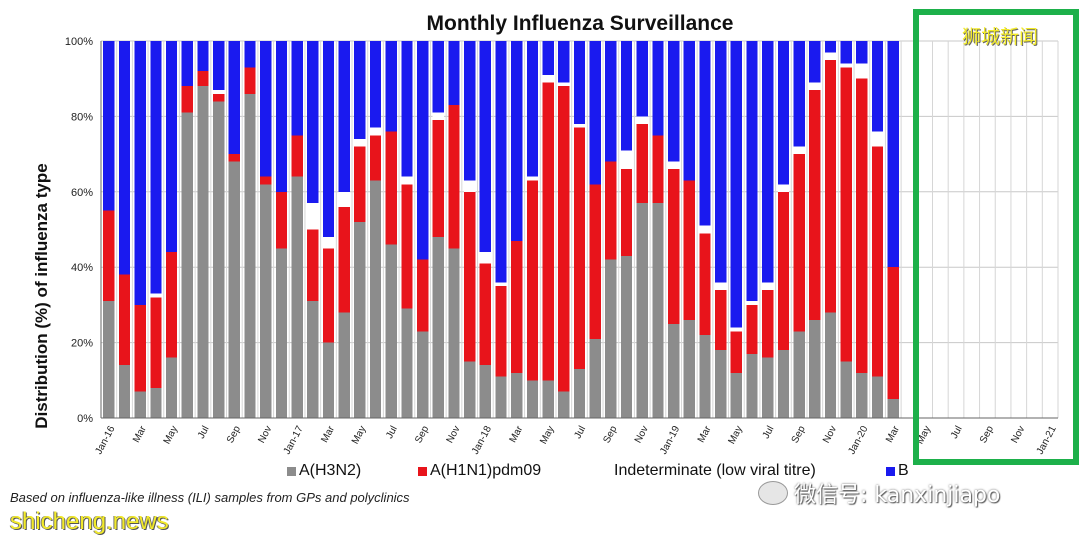 The width and height of the screenshot is (1080, 541). What do you see at coordinates (479, 471) in the screenshot?
I see `legend-item-h1n1: A(H1N1)pdm09` at bounding box center [479, 471].